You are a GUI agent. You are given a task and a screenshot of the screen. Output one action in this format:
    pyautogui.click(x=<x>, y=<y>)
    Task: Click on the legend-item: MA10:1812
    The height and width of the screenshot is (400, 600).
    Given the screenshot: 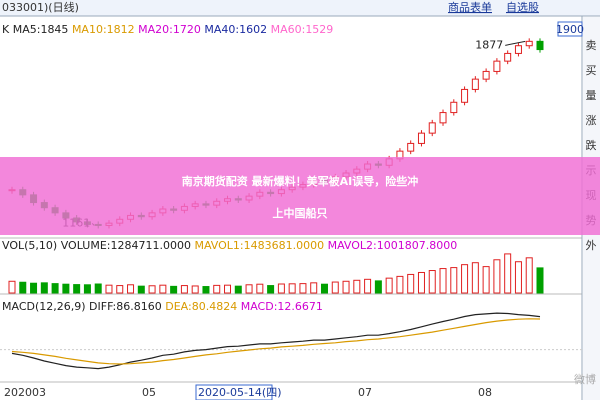 What is the action you would take?
    pyautogui.click(x=103, y=29)
    